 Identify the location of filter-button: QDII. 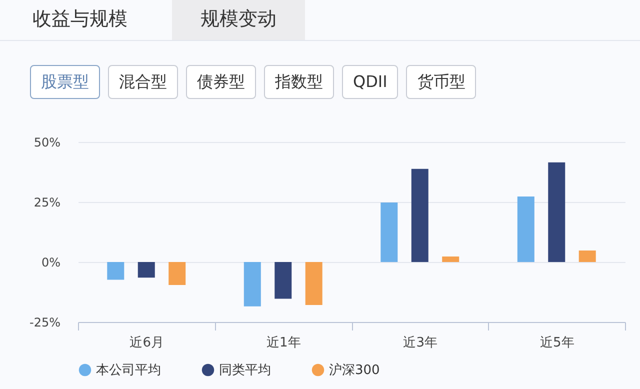
(370, 82).